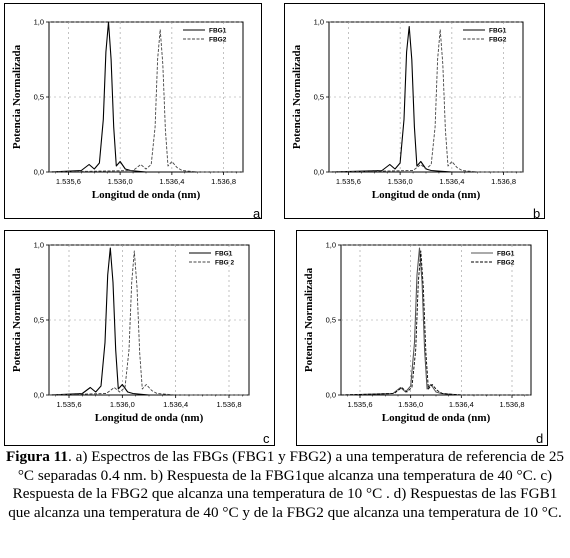 The image size is (570, 558). I want to click on panel-d-letter: d, so click(540, 438).